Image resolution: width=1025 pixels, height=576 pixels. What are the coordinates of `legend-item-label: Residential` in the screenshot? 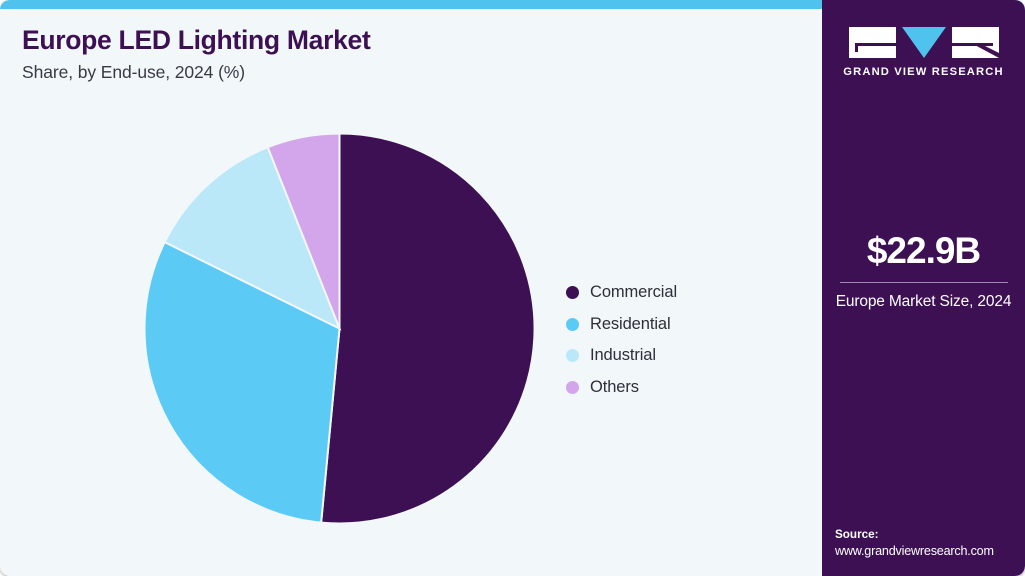 It's located at (630, 323).